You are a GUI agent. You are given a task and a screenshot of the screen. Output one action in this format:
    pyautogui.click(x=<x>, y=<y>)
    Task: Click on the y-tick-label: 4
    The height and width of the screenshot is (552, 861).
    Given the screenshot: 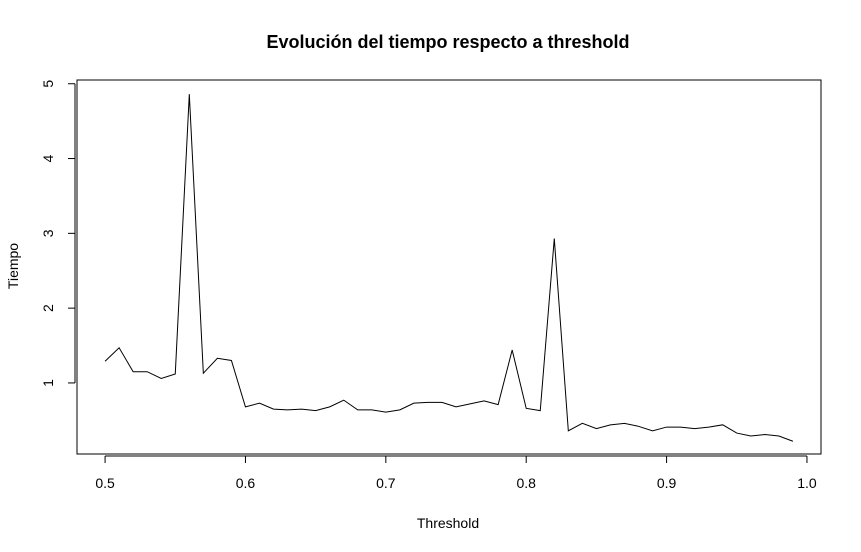 What is the action you would take?
    pyautogui.click(x=48, y=158)
    